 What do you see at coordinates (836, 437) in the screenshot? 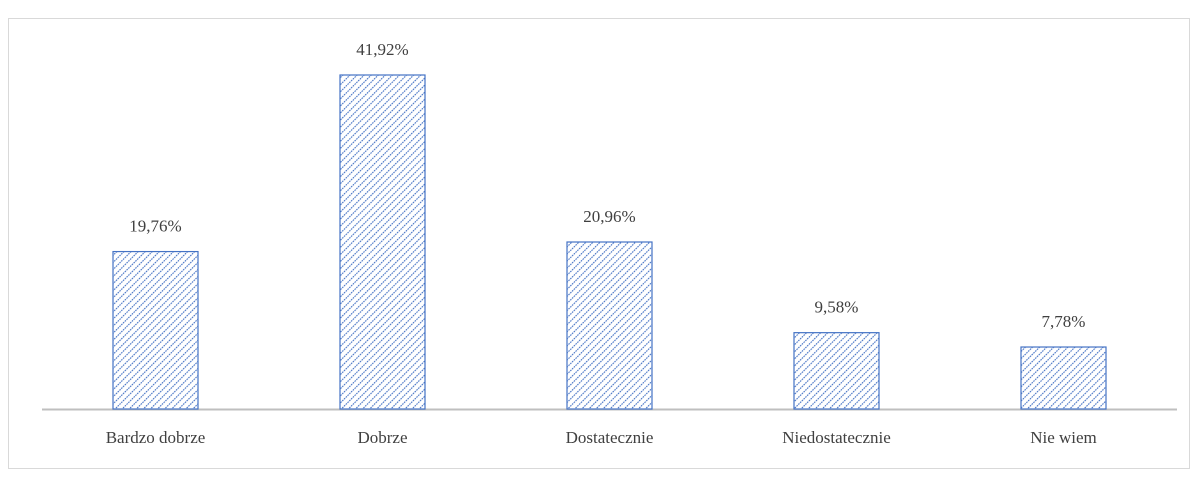
I see `x-tick-label: Niedostatecznie` at bounding box center [836, 437].